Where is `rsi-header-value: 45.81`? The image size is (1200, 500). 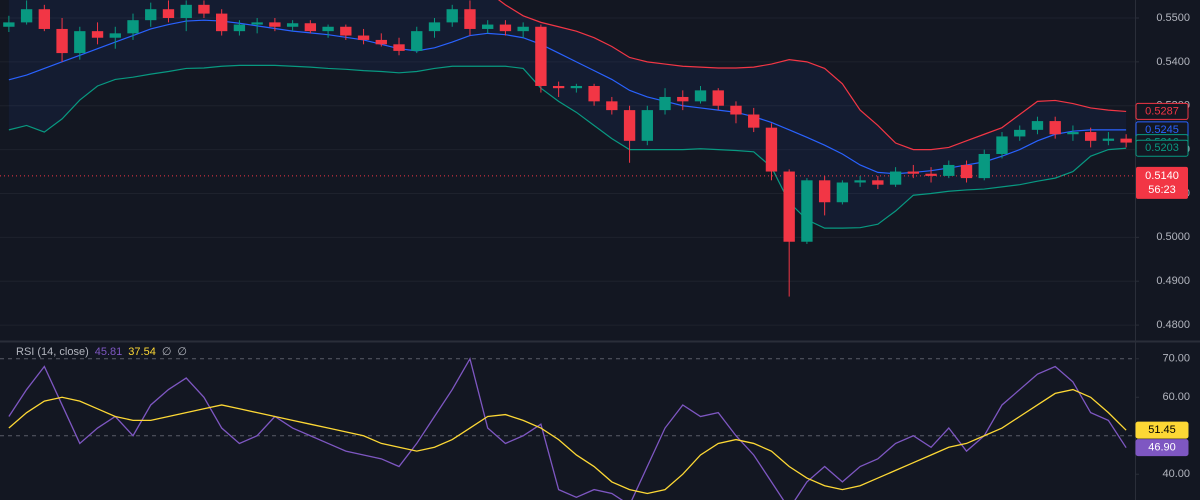
rsi-header-value: 45.81 is located at coordinates (109, 352).